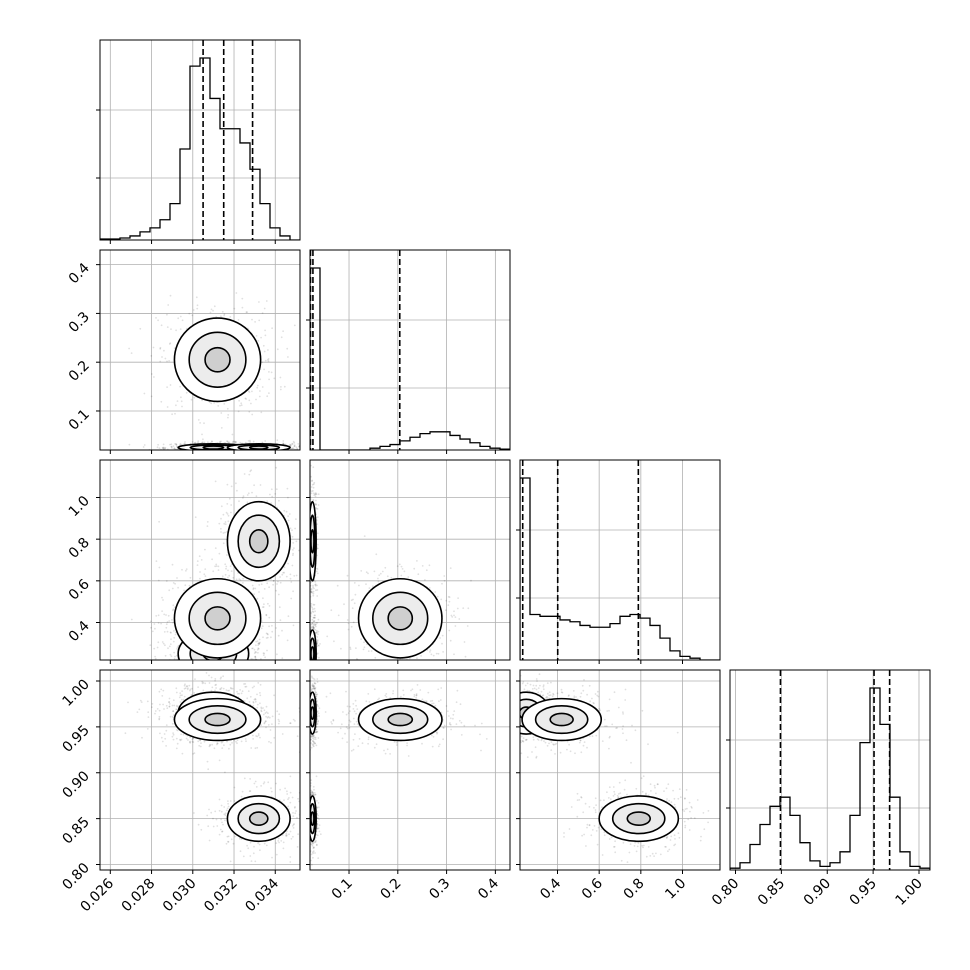  I want to click on panel-2-0: 0.40.60.81.0, so click(183, 561).